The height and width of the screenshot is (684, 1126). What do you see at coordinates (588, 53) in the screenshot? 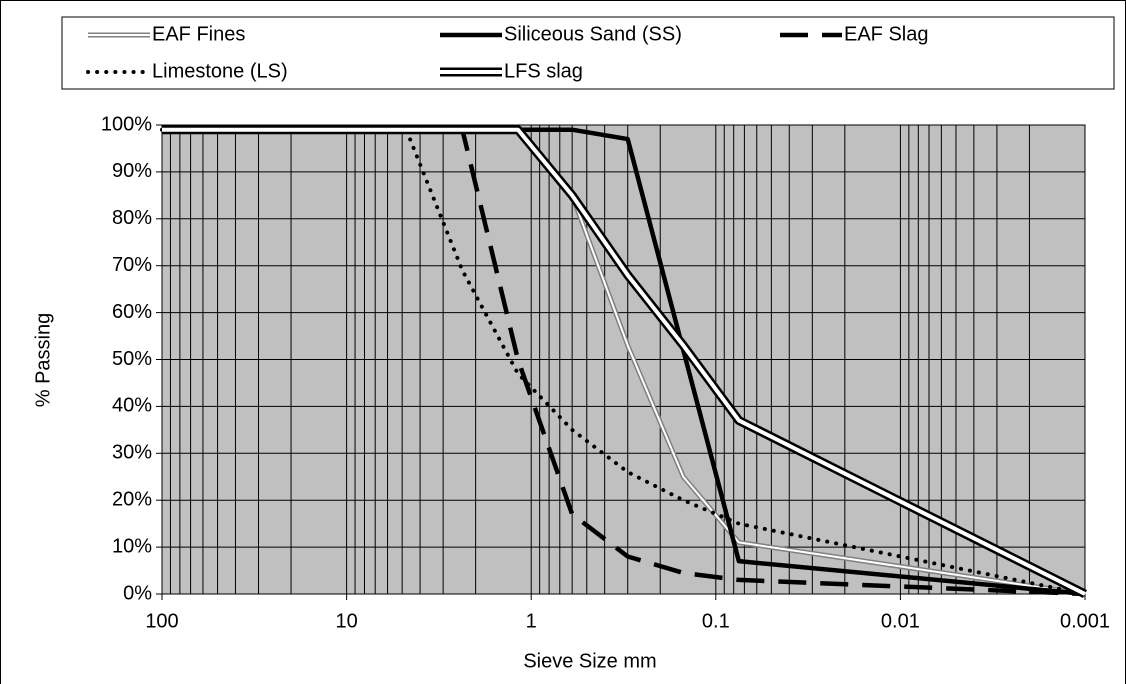
I see `legend-box` at bounding box center [588, 53].